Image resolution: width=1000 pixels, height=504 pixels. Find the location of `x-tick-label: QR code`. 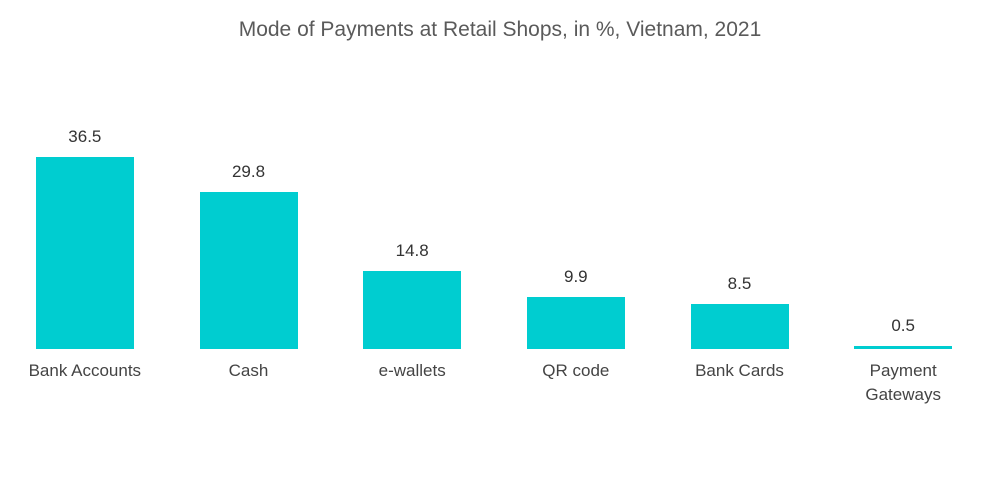

x-tick-label: QR code is located at coordinates (576, 370).